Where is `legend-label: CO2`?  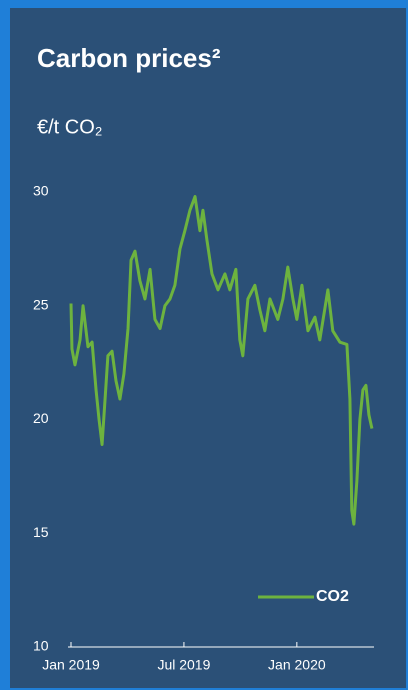
legend-label: CO2 is located at coordinates (332, 596).